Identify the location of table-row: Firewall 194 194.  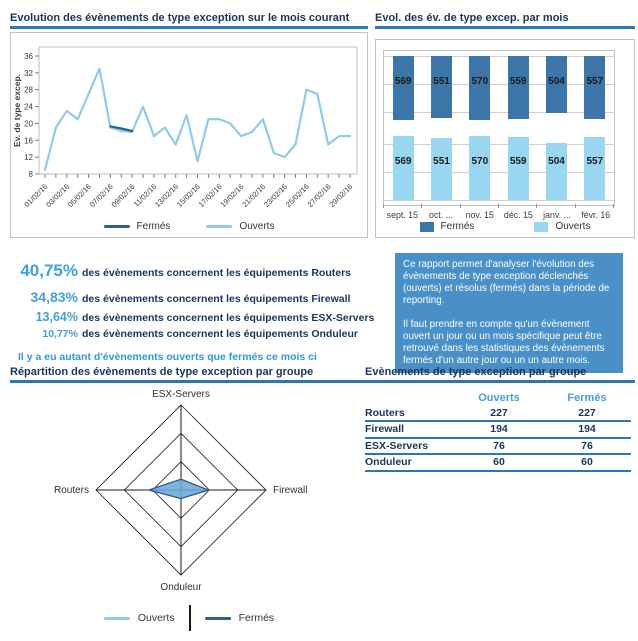
(498, 430).